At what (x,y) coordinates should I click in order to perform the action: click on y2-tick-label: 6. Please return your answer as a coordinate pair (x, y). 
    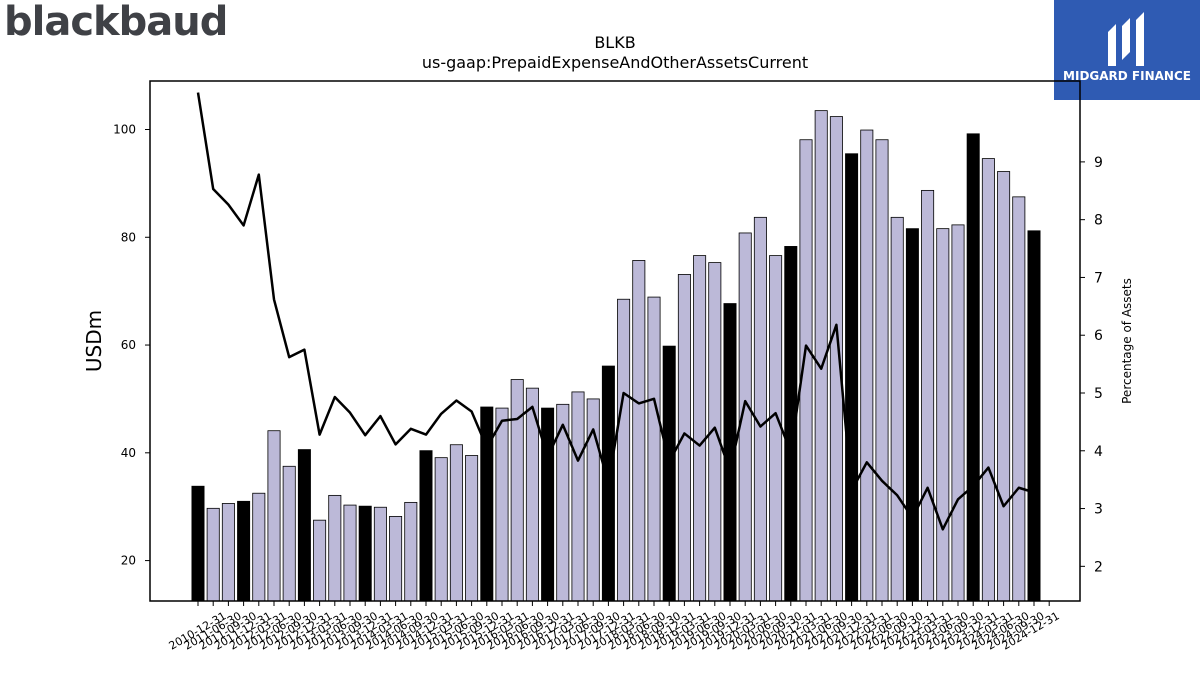
    Looking at the image, I should click on (1098, 336).